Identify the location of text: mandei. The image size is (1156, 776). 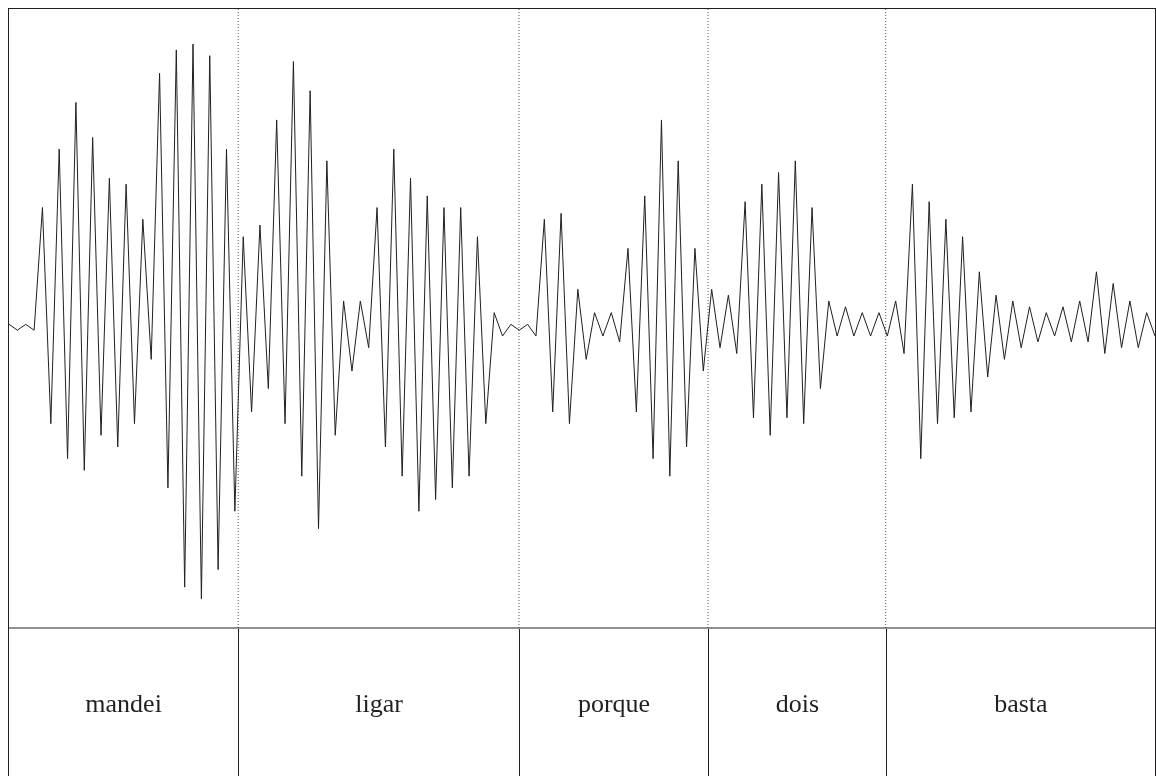
(123, 704).